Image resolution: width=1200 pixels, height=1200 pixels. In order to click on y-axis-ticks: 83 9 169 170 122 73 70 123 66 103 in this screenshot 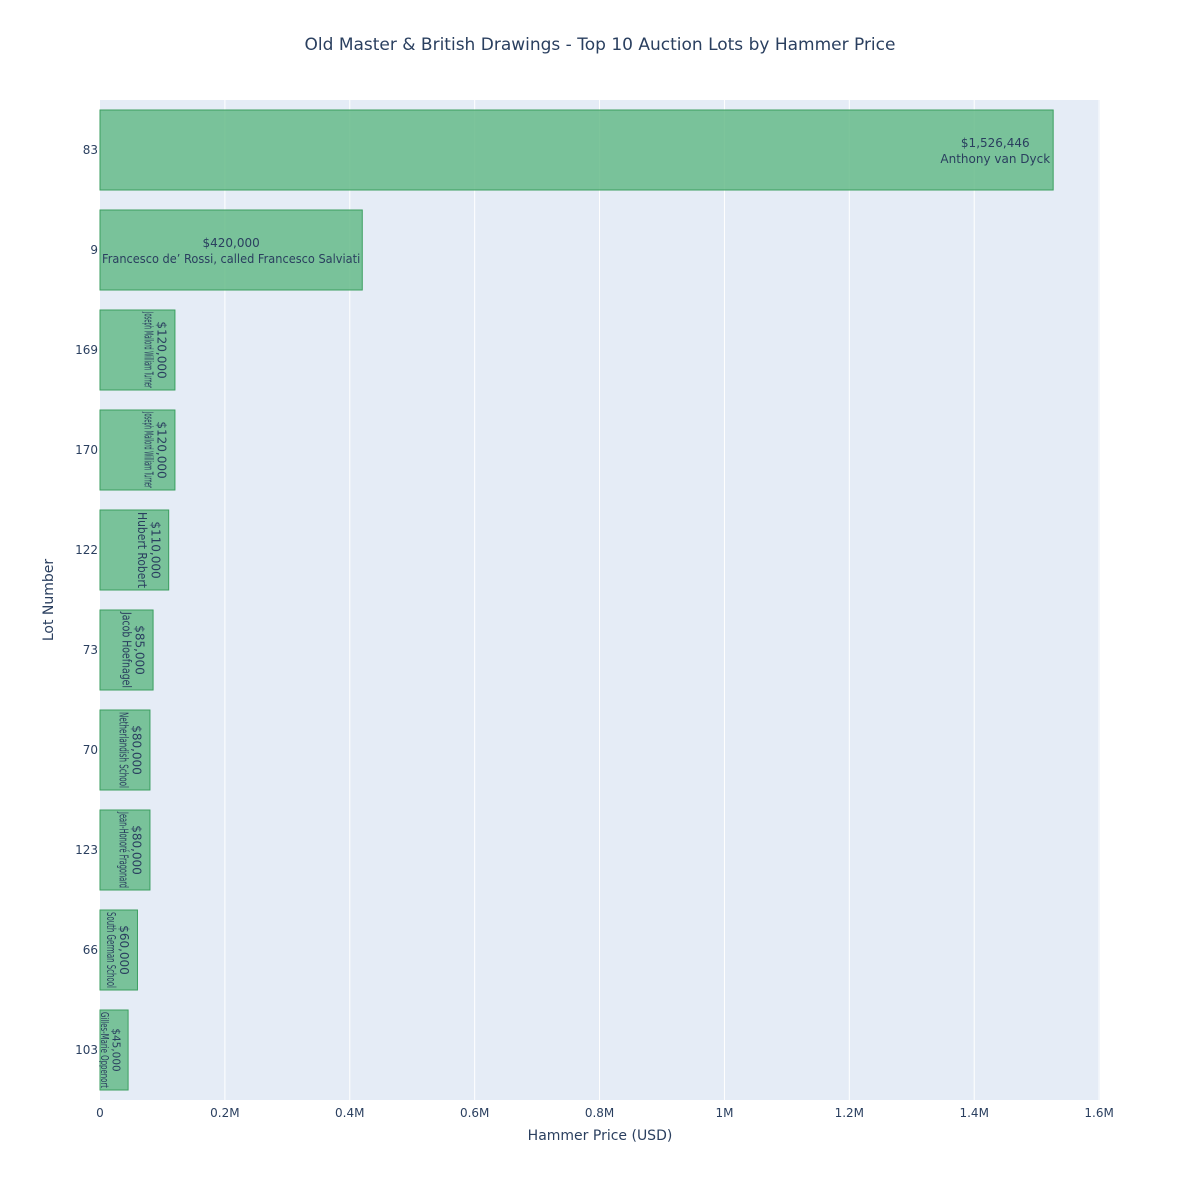, I will do `click(86, 600)`.